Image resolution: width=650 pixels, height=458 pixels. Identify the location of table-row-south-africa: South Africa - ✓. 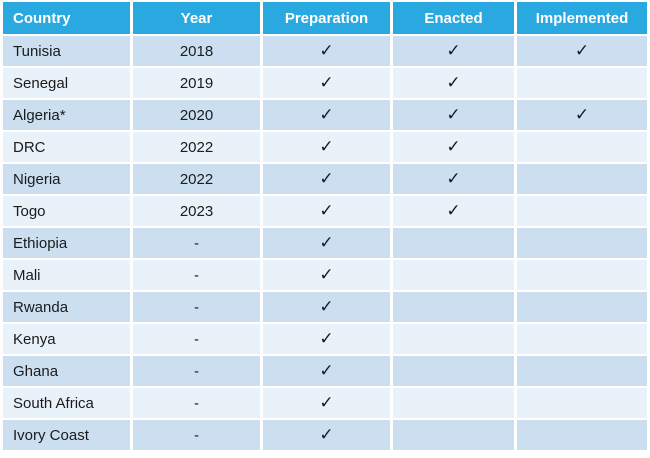
(325, 403).